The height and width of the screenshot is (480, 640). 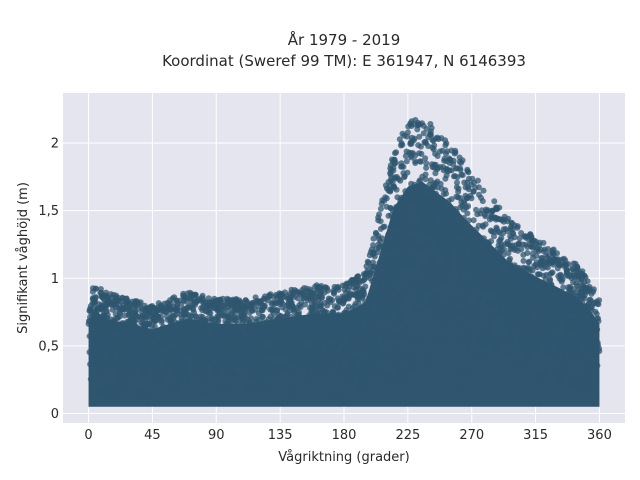 What do you see at coordinates (23, 258) in the screenshot?
I see `y-axis-label: Signifikant våghöjd (m)` at bounding box center [23, 258].